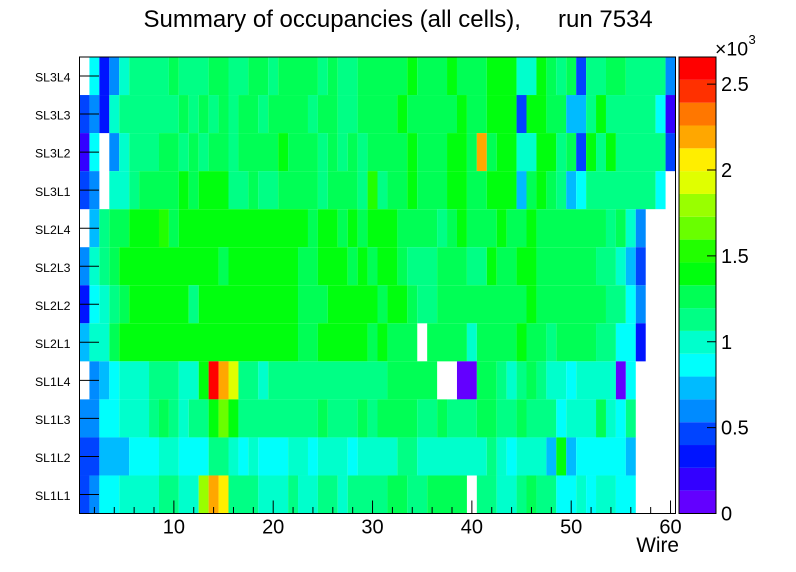 This screenshot has height=572, width=796. Describe the element at coordinates (726, 515) in the screenshot. I see `svg-text: 0` at that location.